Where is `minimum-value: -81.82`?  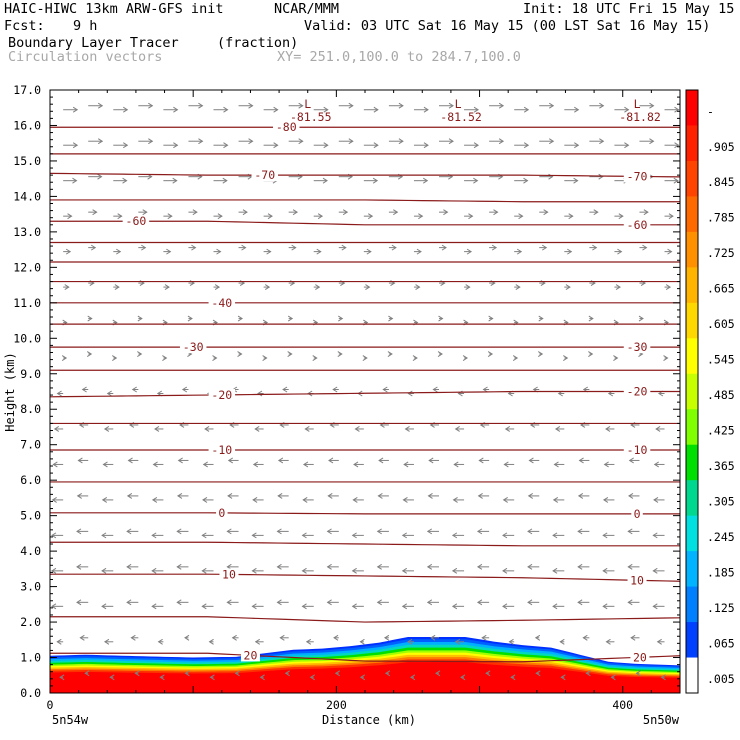 minimum-value: -81.82 is located at coordinates (640, 117).